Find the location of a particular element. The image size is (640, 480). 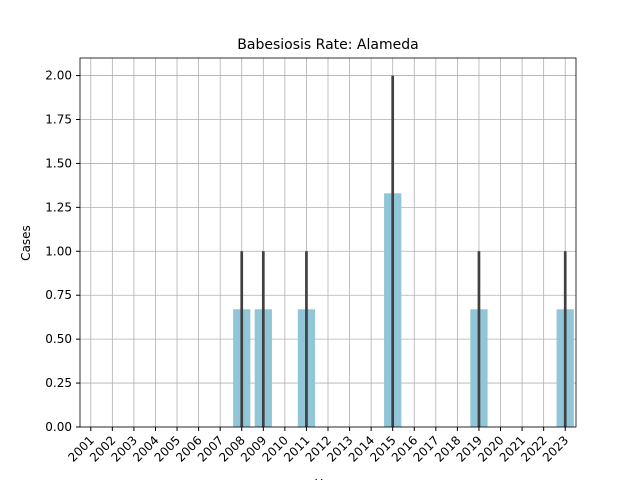

chart-title: Babesiosis Rate: Alameda is located at coordinates (327, 45).